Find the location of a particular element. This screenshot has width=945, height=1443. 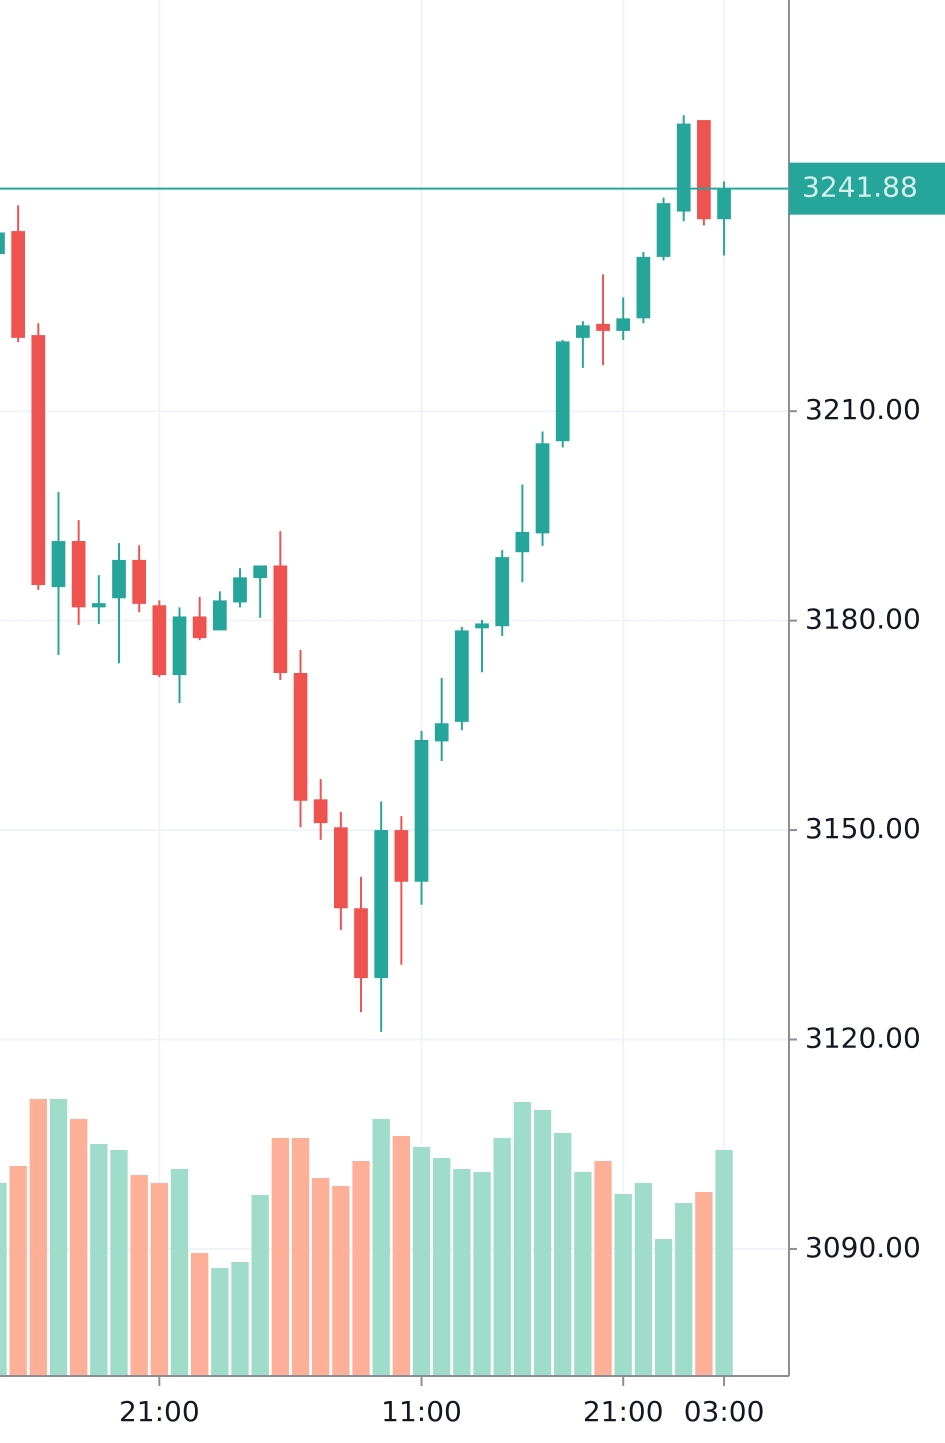

y-tick-label: 3150.00 is located at coordinates (863, 828).